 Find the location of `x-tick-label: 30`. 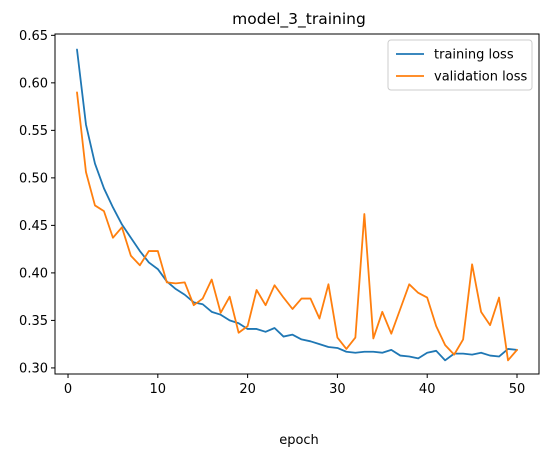

x-tick-label: 30 is located at coordinates (337, 389).